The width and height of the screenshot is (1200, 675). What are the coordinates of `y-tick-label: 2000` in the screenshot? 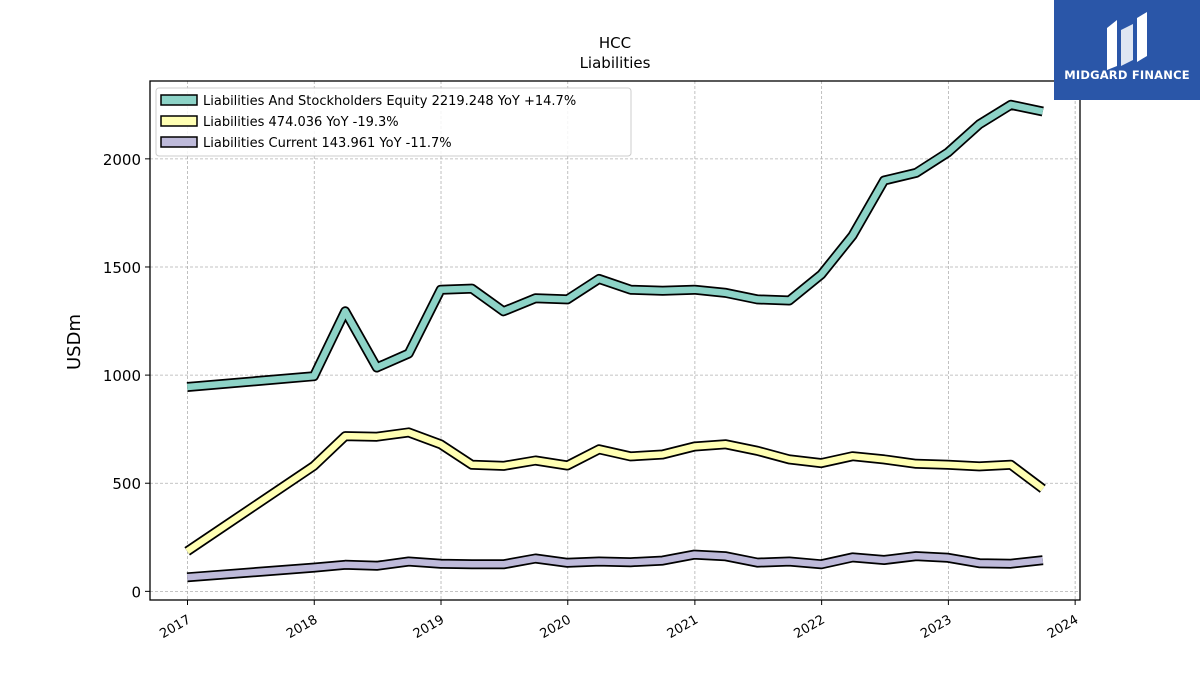 It's located at (122, 160).